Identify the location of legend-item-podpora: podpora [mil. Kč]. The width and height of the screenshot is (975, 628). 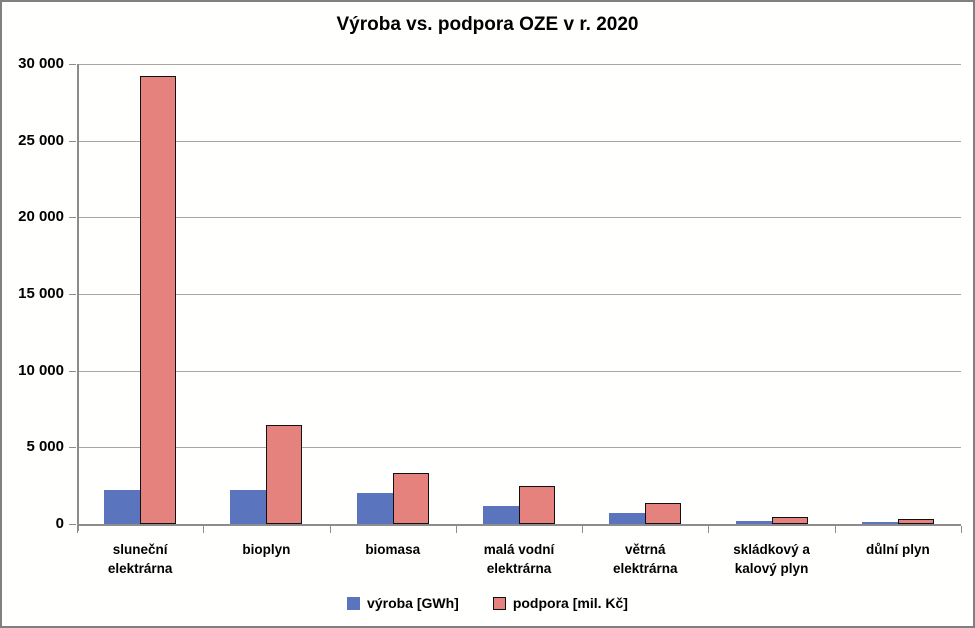
(560, 603).